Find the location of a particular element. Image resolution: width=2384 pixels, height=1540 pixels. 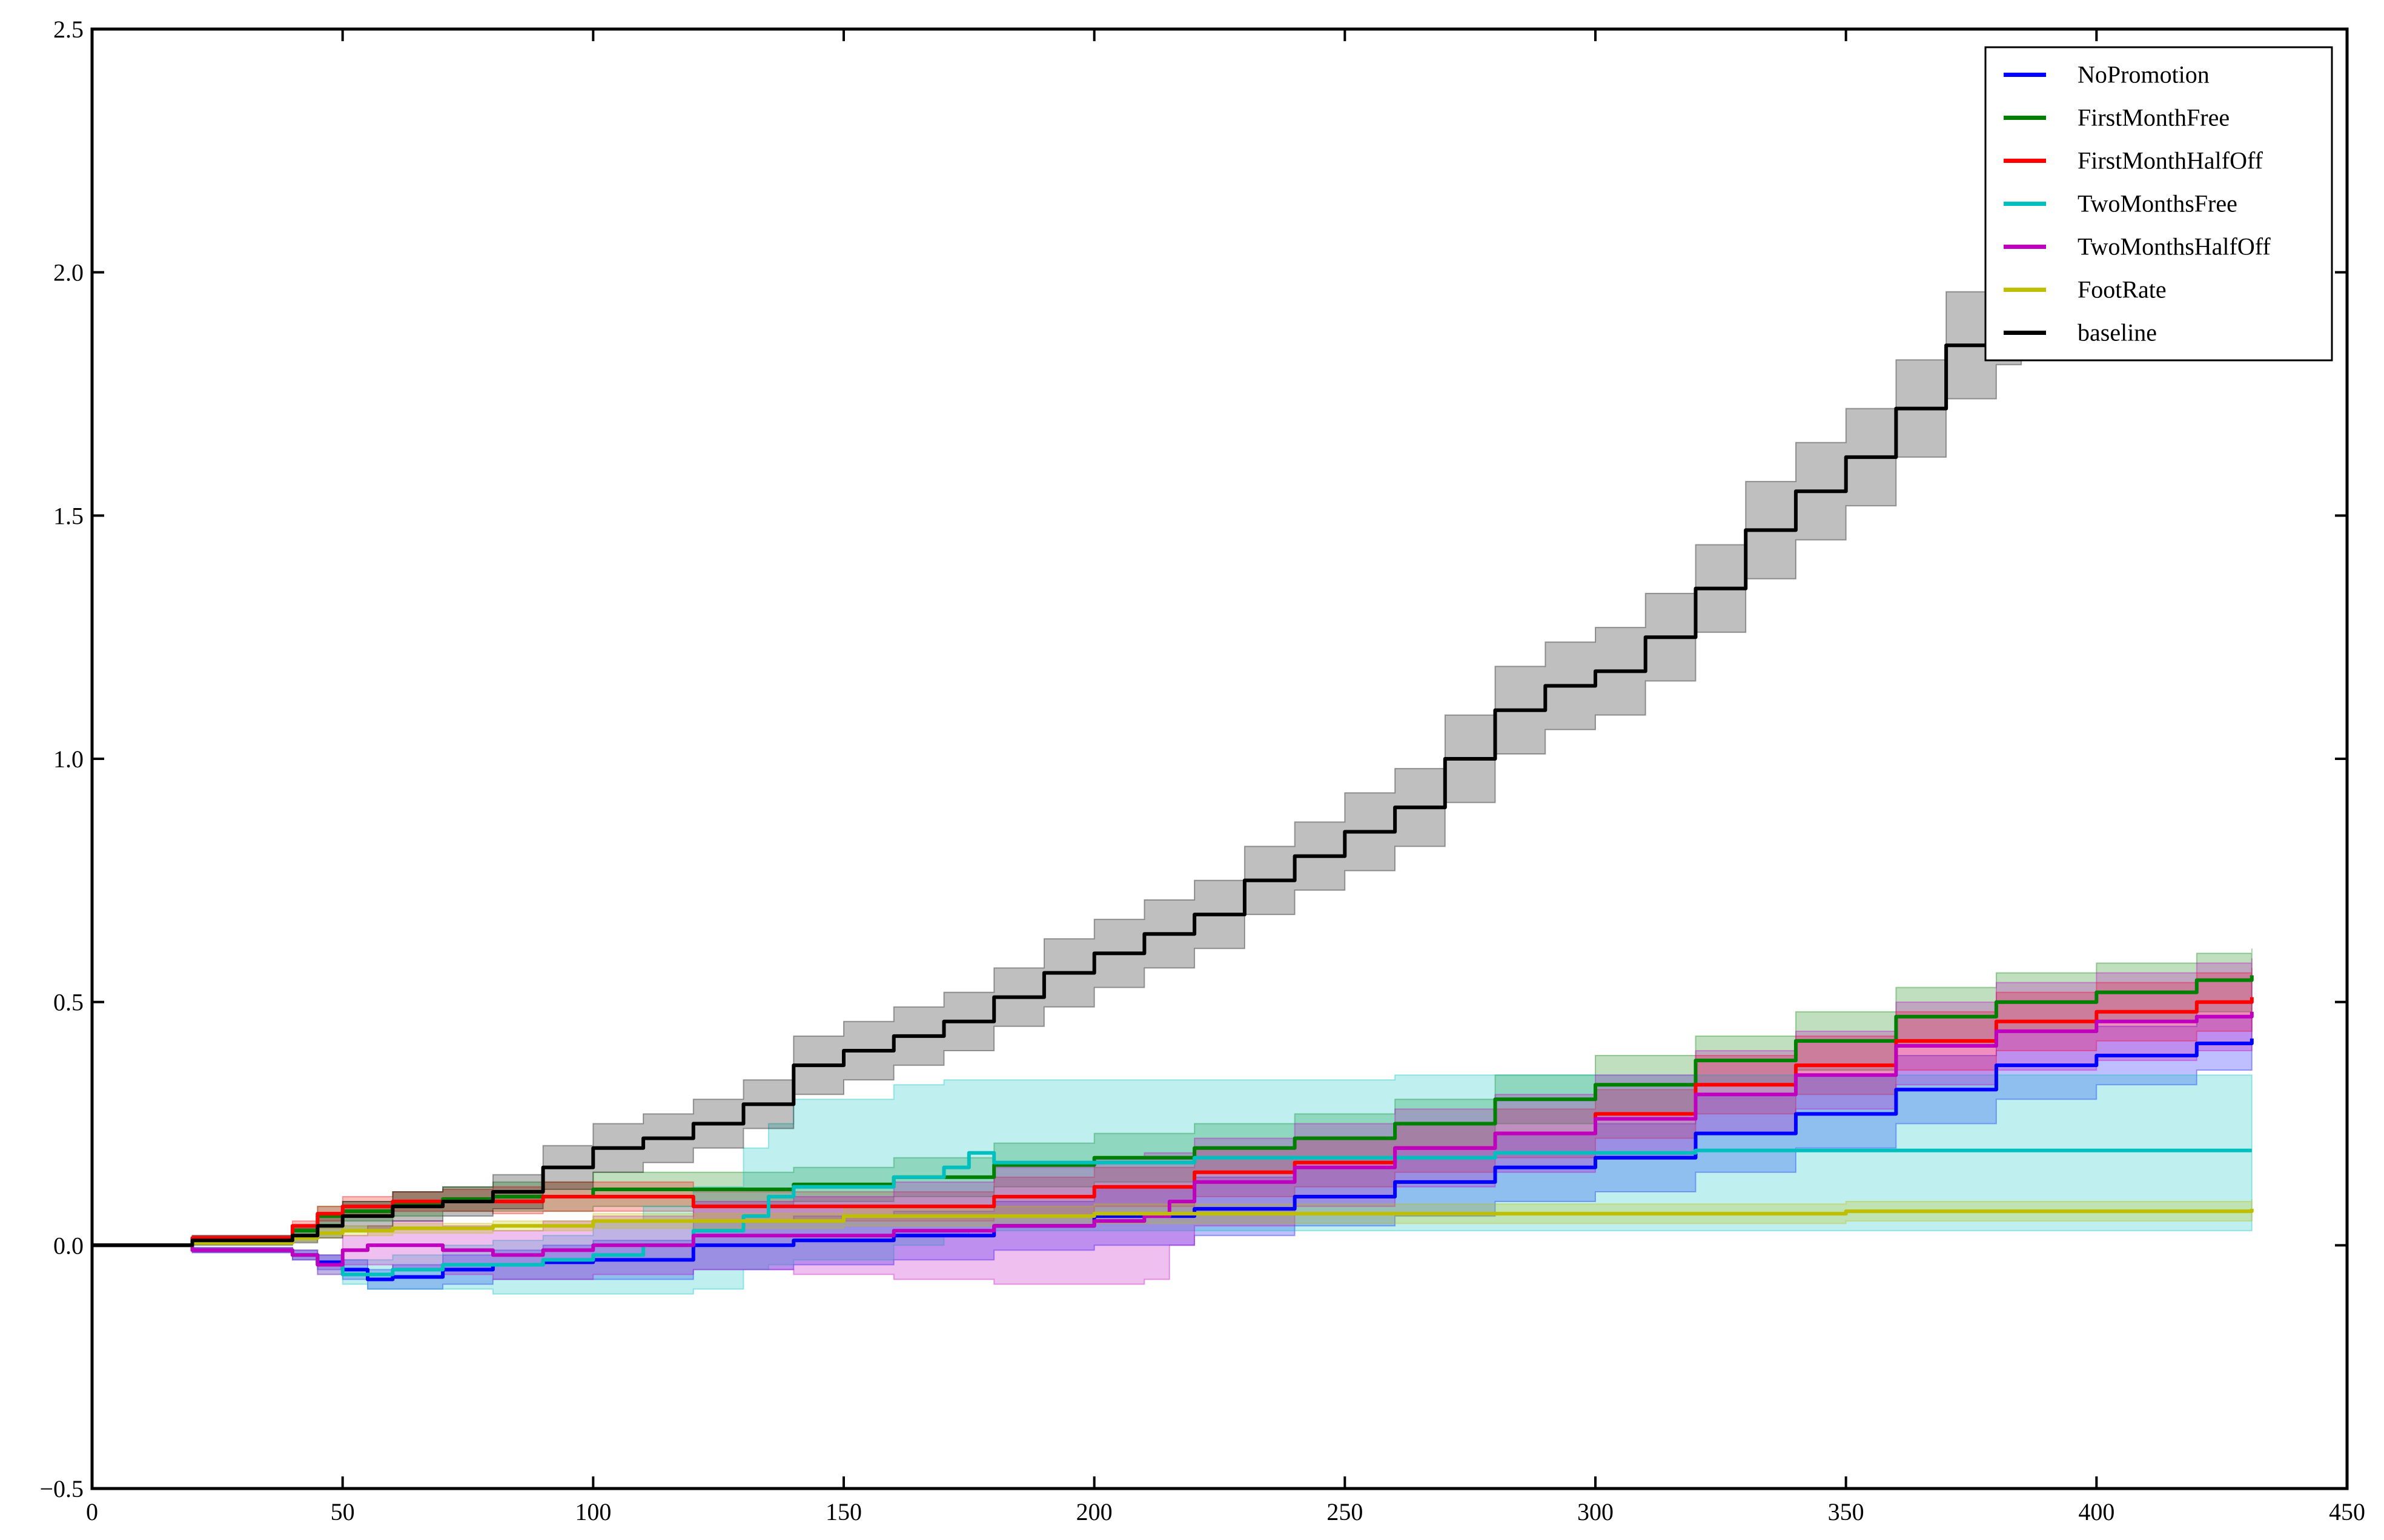

legend-label-FirstMonthHalfOff: FirstMonthHalfOff is located at coordinates (2170, 160).